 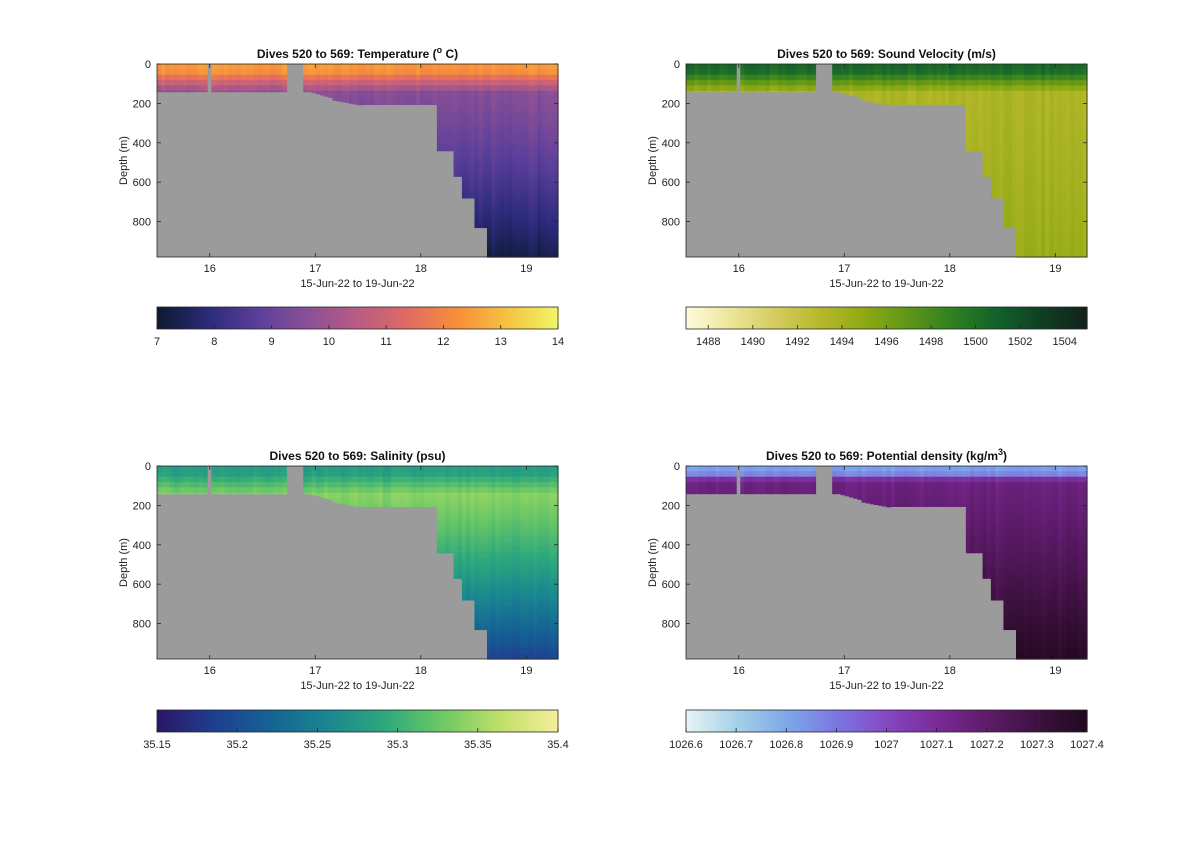 What do you see at coordinates (501, 342) in the screenshot?
I see `colorbar-tick-label: 13` at bounding box center [501, 342].